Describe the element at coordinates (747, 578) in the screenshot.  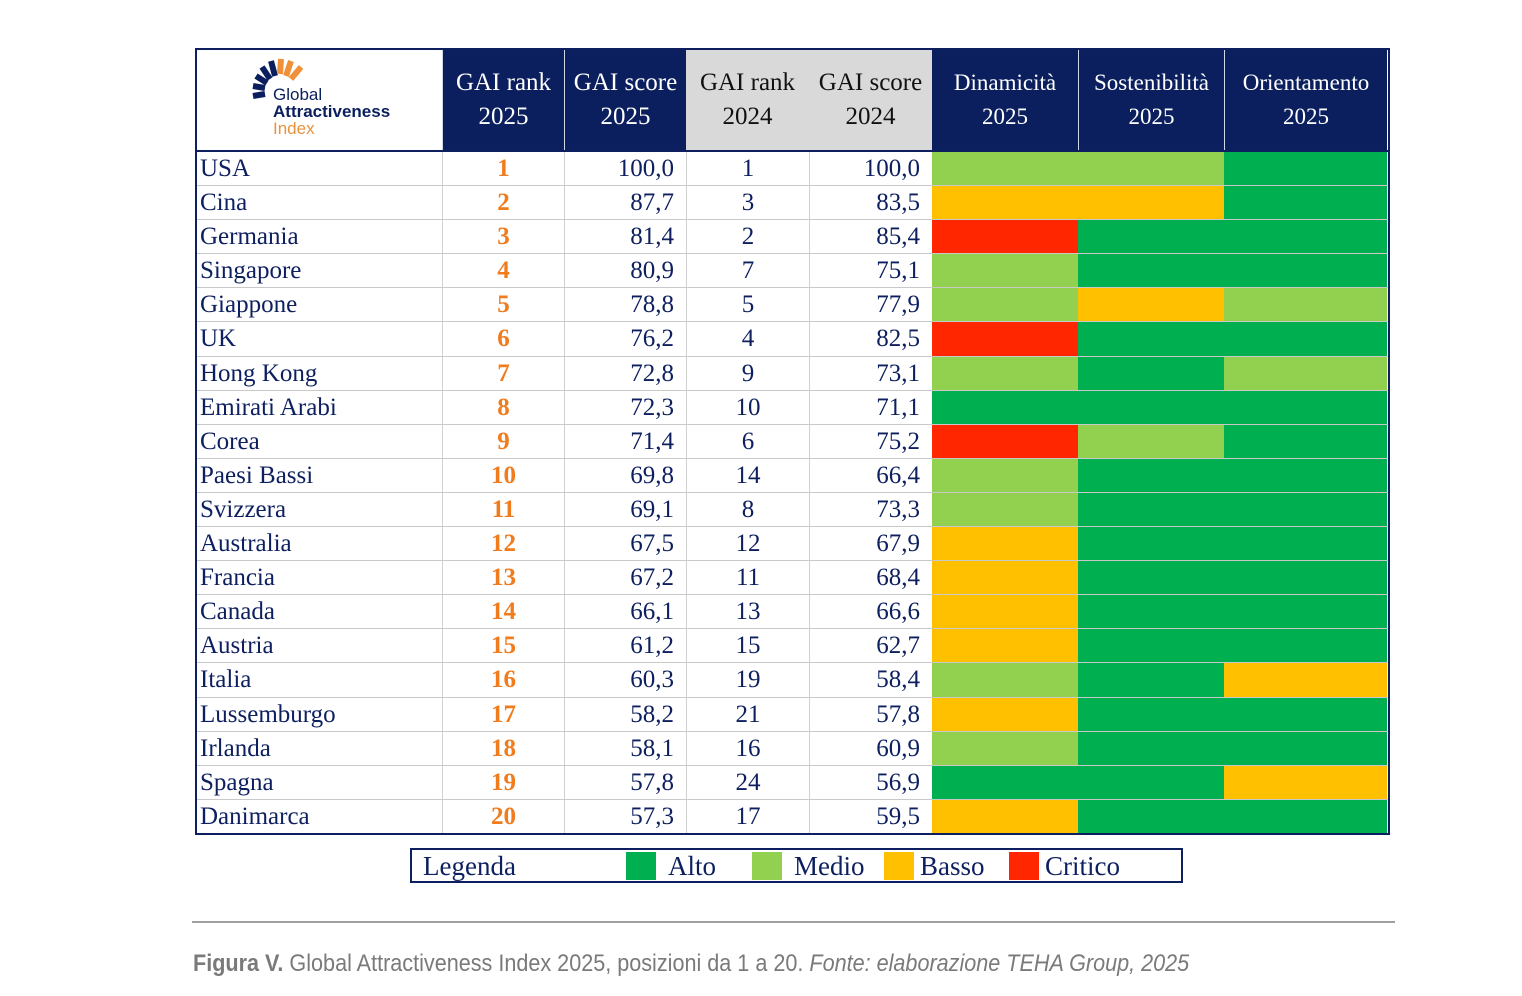
I see `rank-2024-cell: 11` at that location.